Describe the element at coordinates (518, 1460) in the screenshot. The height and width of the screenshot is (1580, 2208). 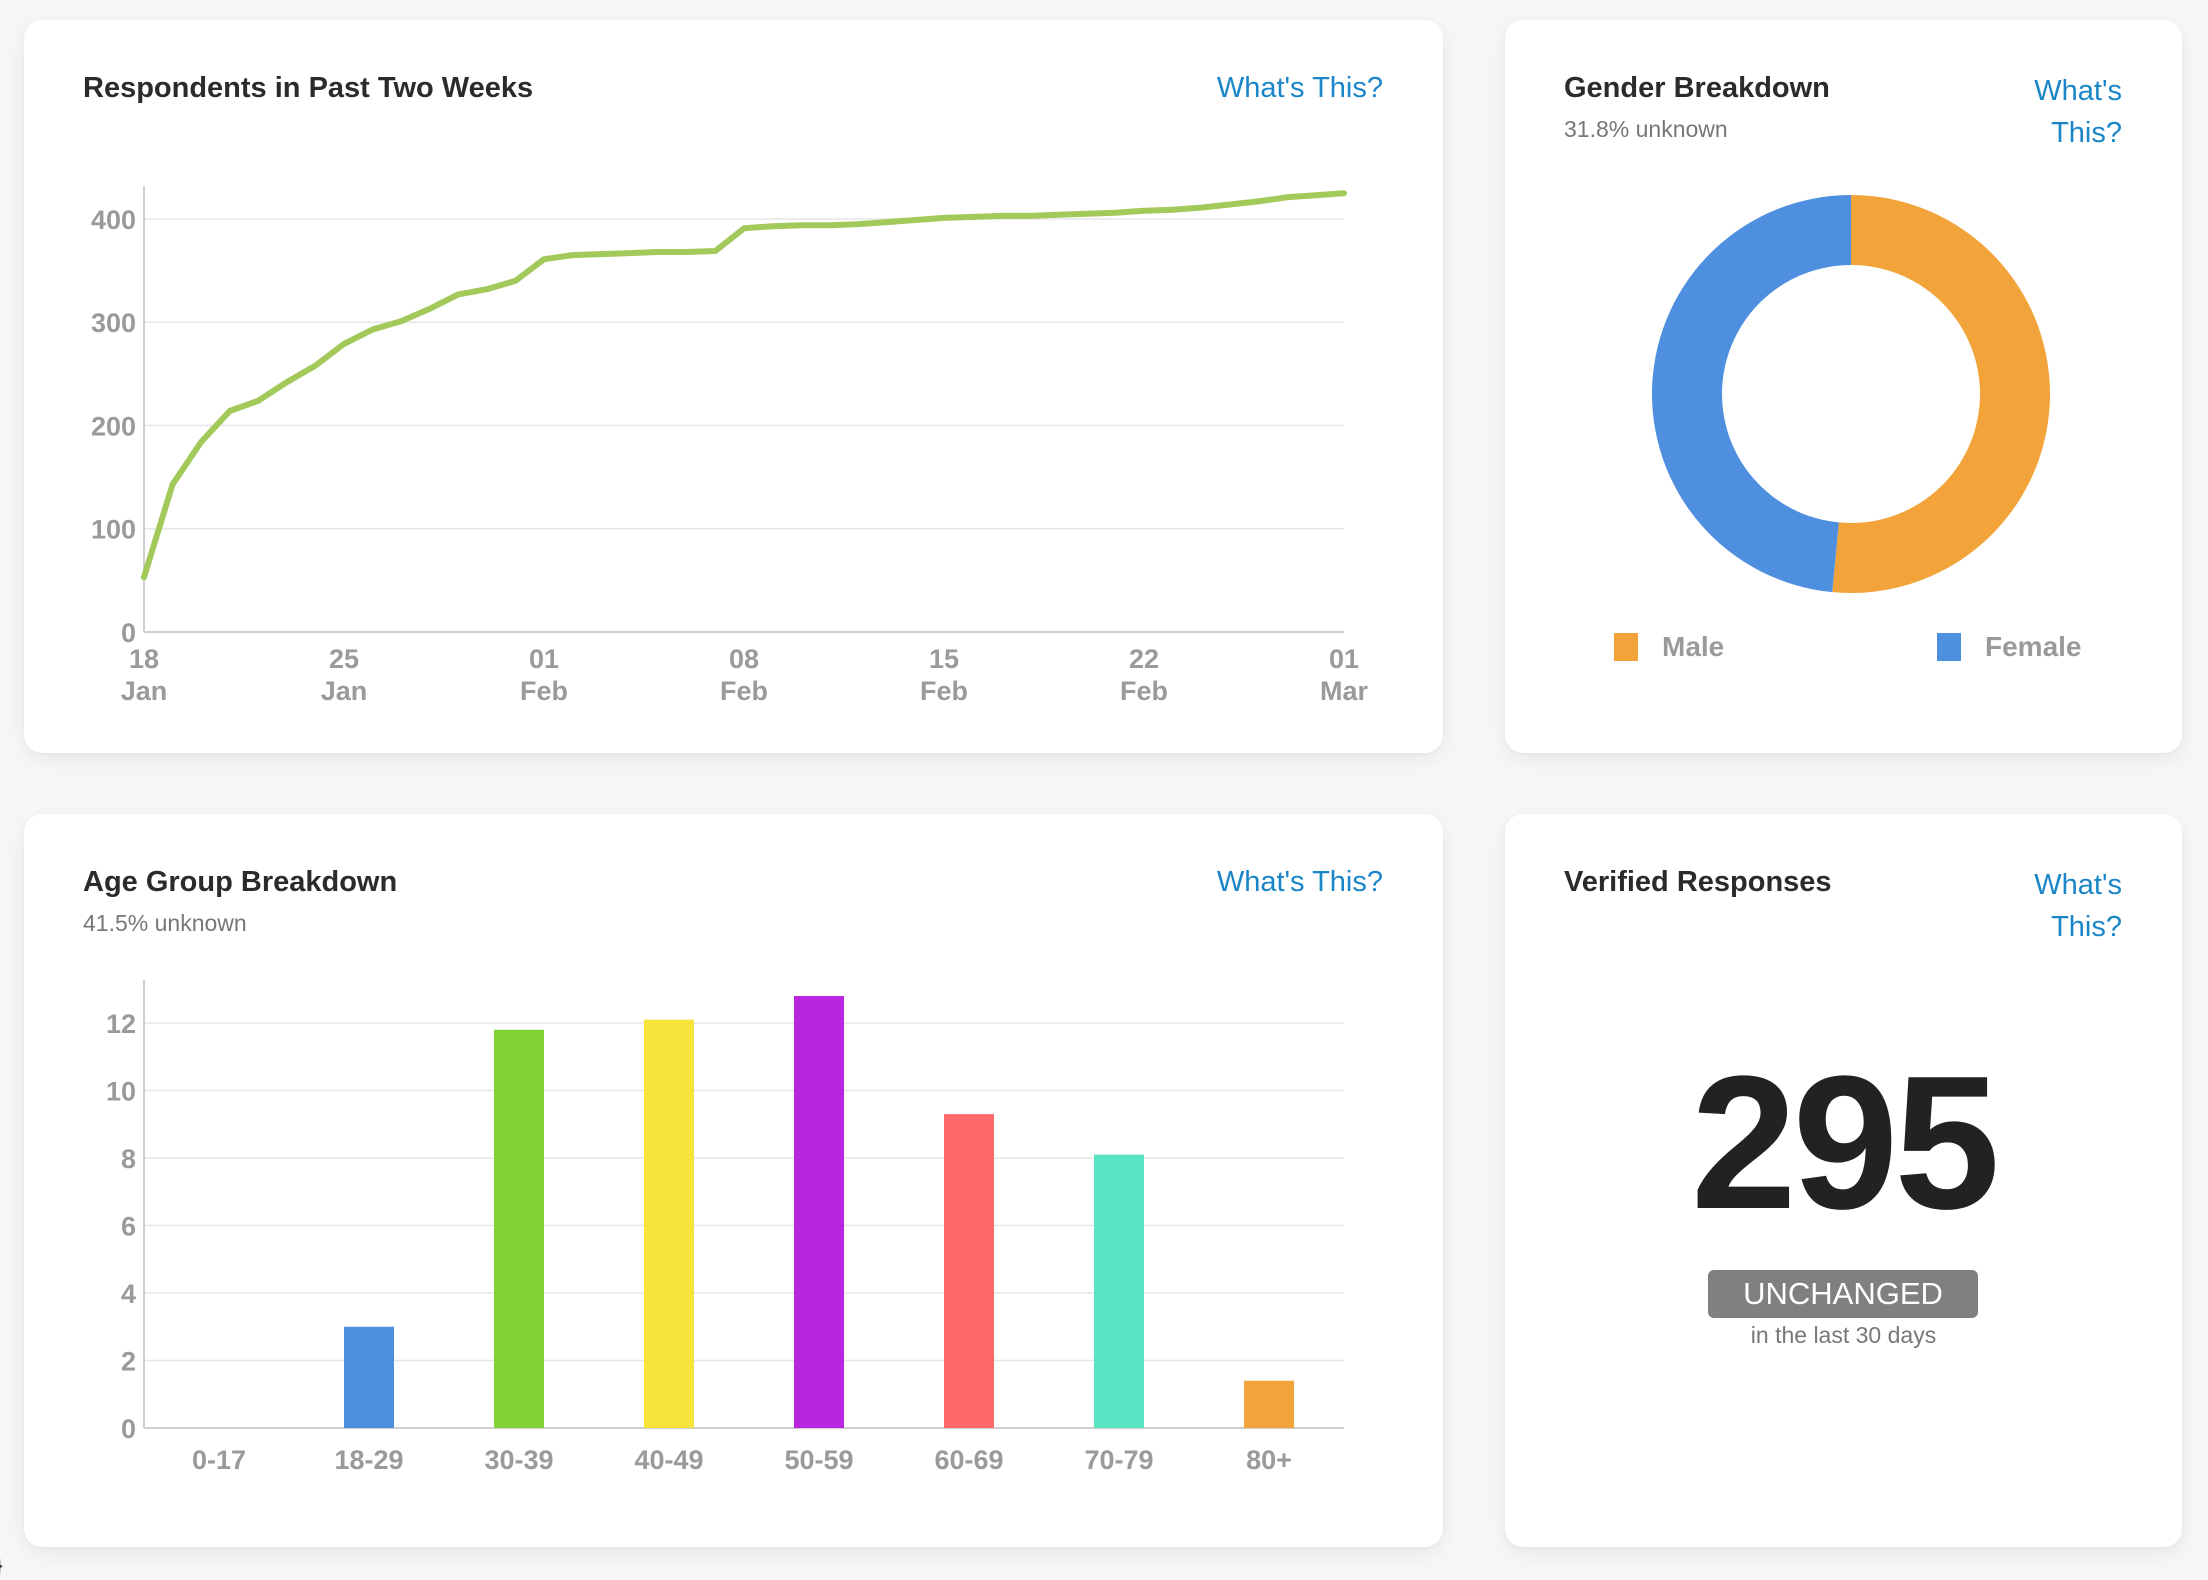
I see `x-tick-label: 30-39` at that location.